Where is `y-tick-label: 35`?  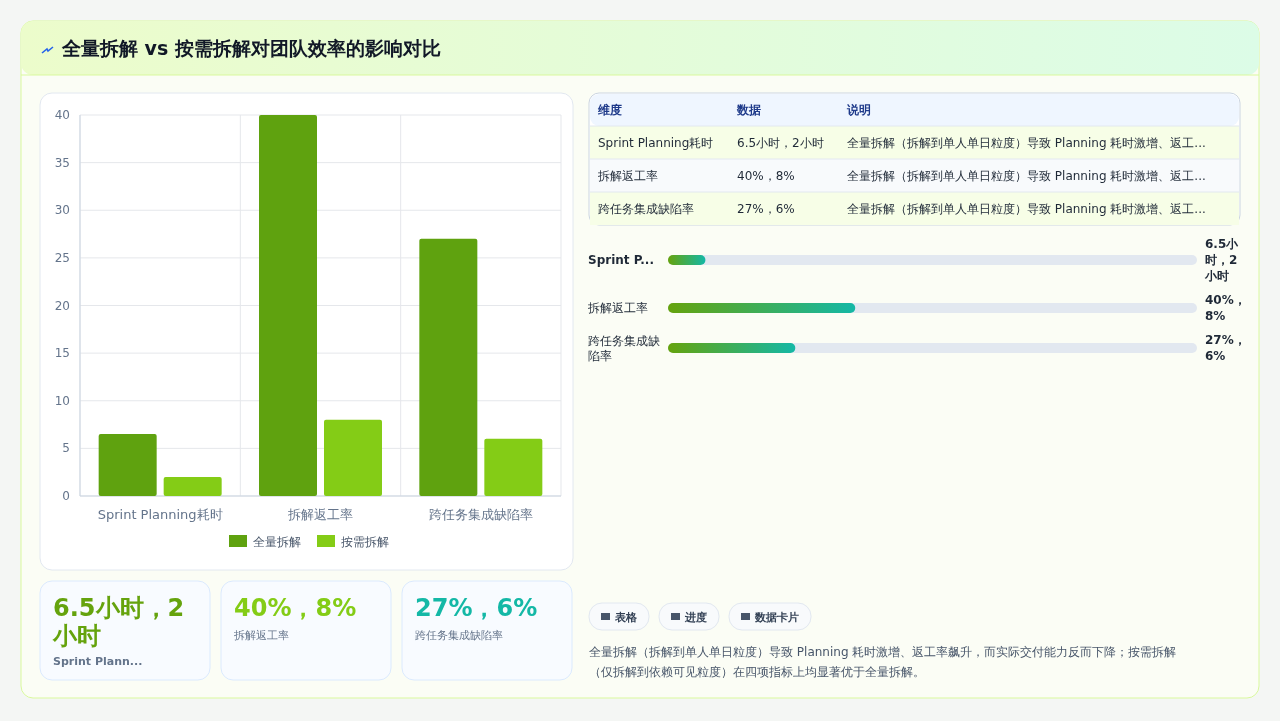
y-tick-label: 35 is located at coordinates (62, 162).